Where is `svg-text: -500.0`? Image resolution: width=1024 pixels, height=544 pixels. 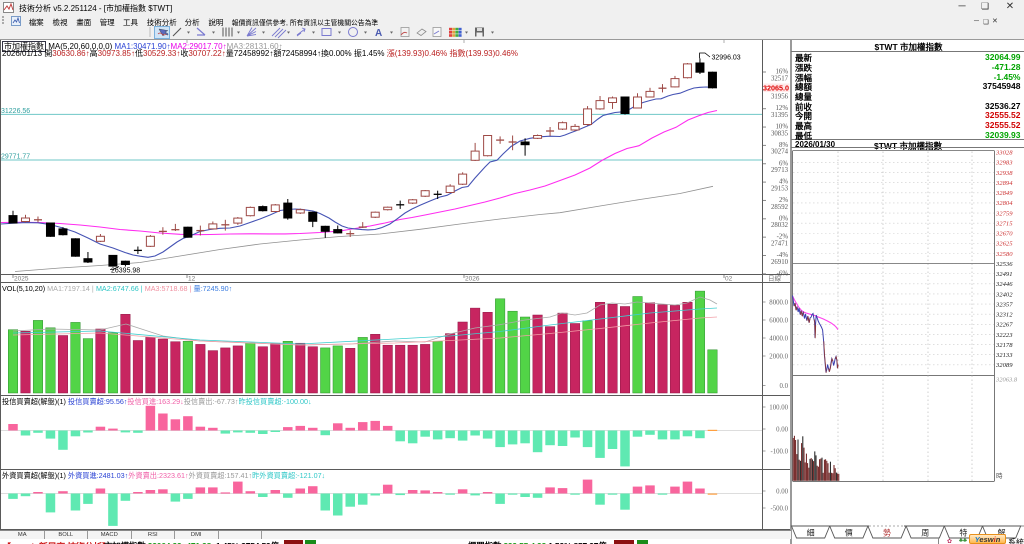 svg-text: -500.0 is located at coordinates (779, 509).